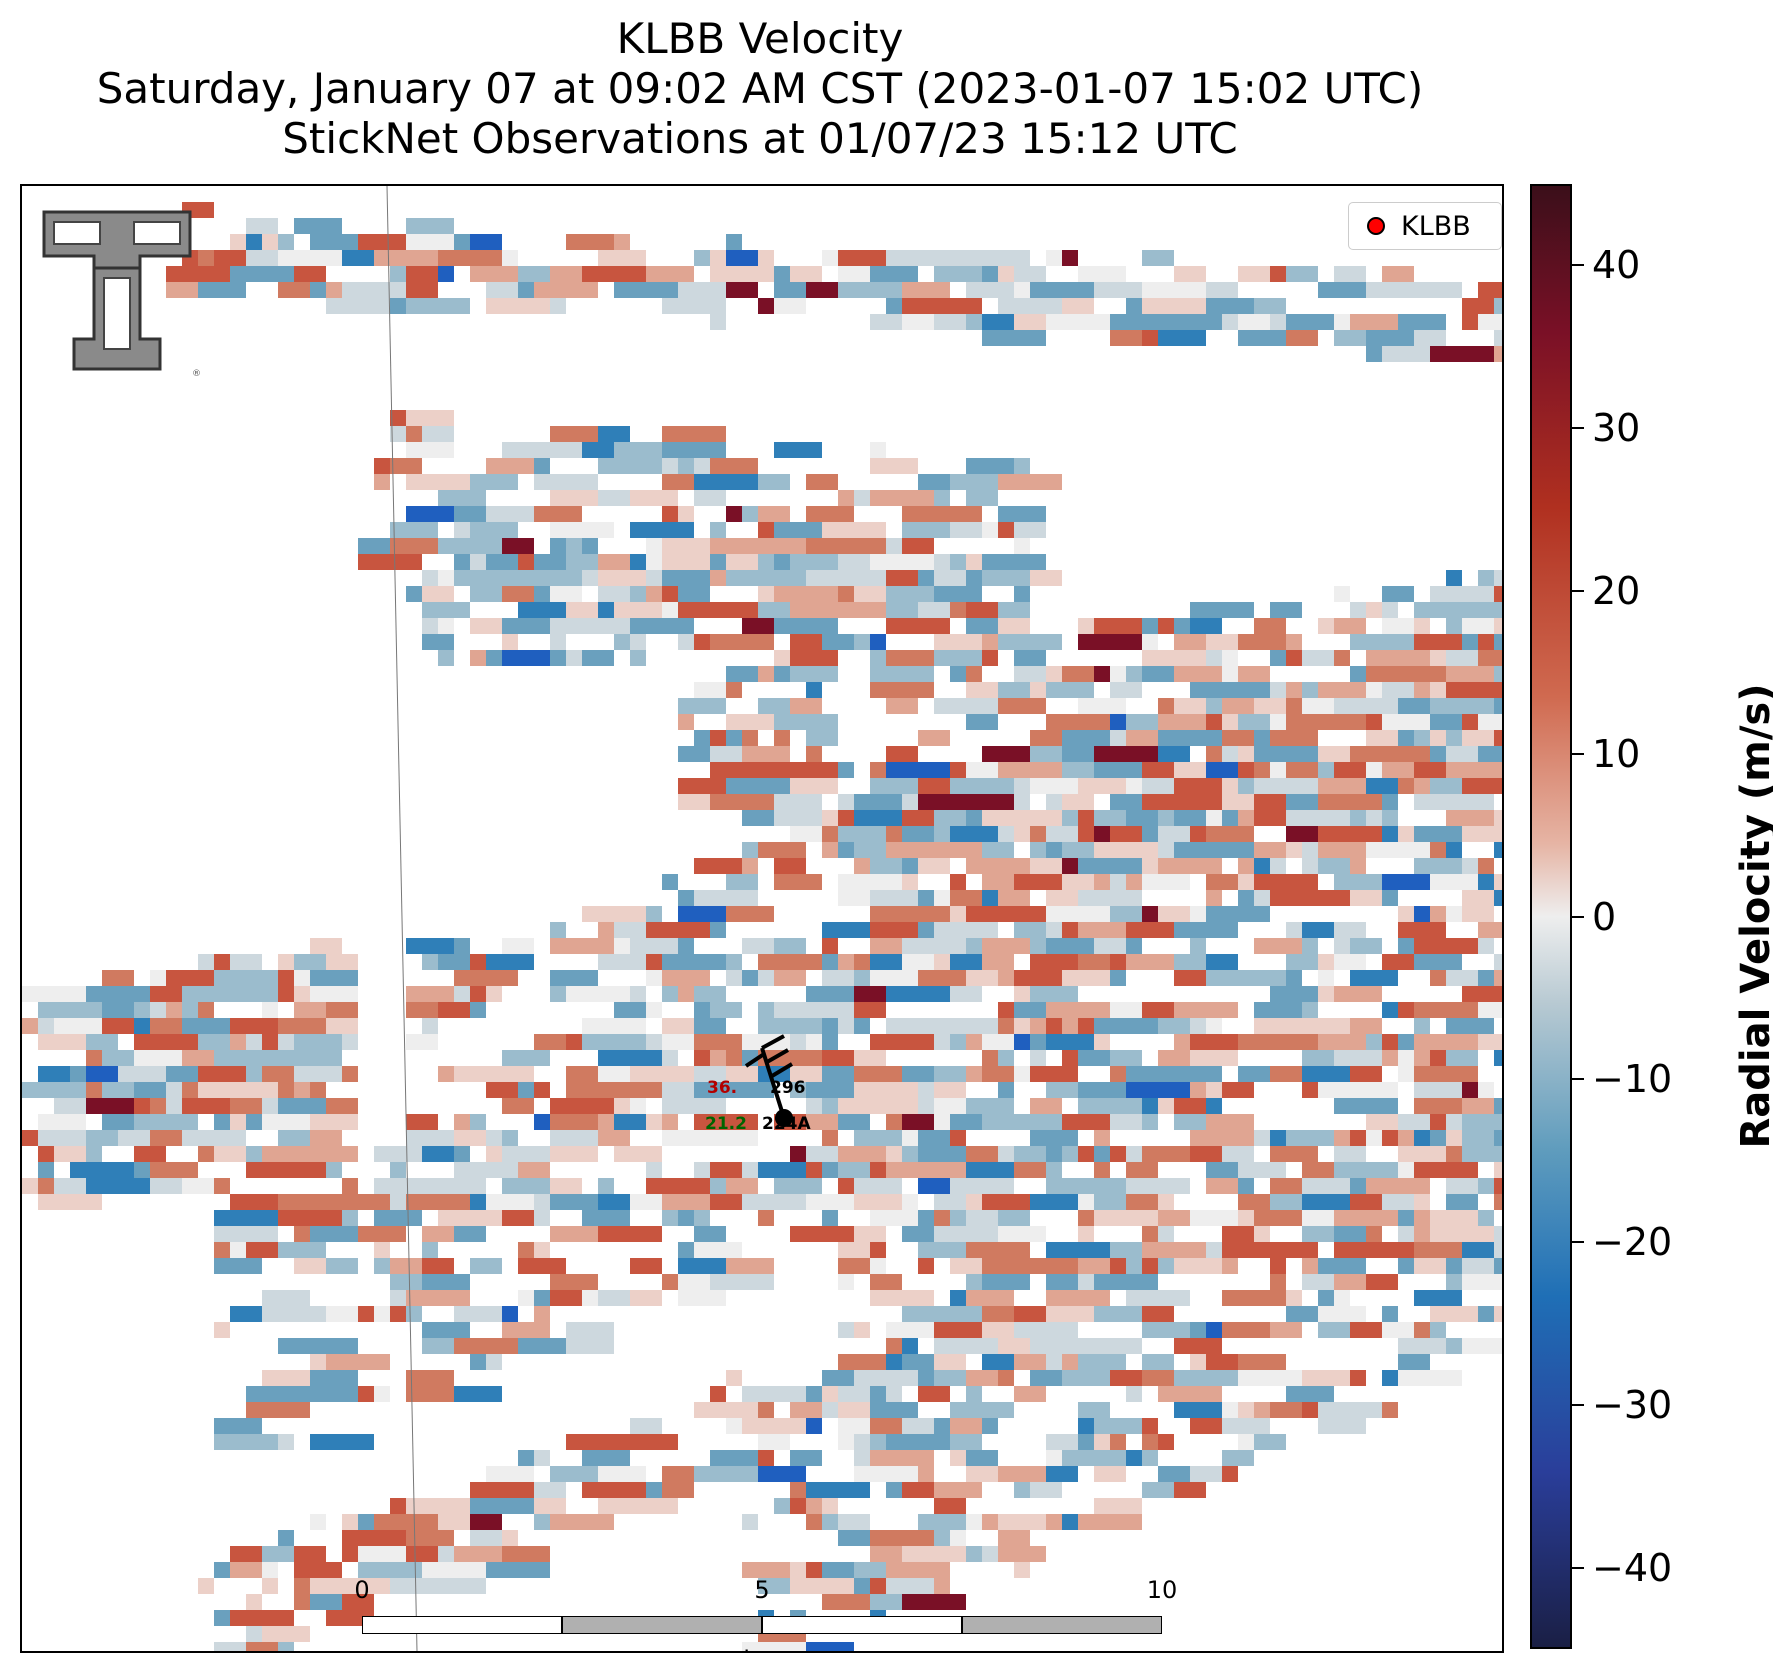  Describe the element at coordinates (1616, 753) in the screenshot. I see `colorbar-tick-label: 10` at that location.